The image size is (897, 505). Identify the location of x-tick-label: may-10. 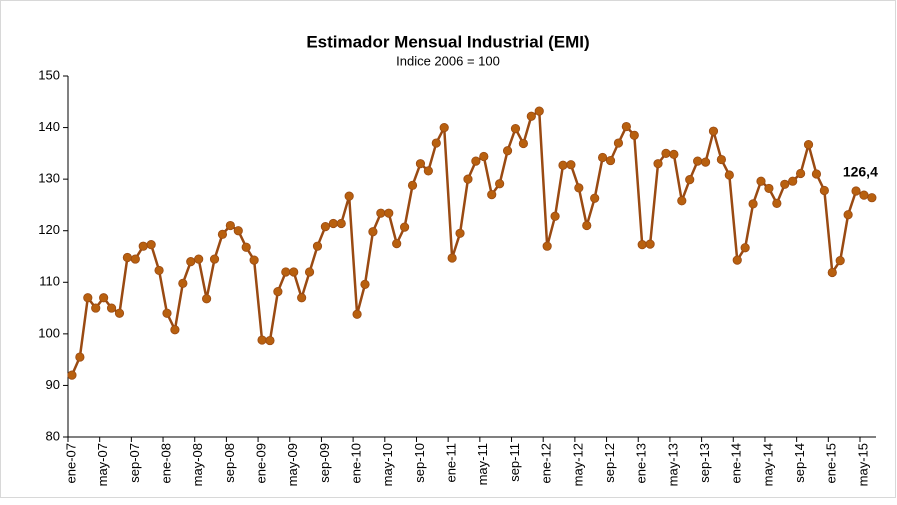
(387, 464).